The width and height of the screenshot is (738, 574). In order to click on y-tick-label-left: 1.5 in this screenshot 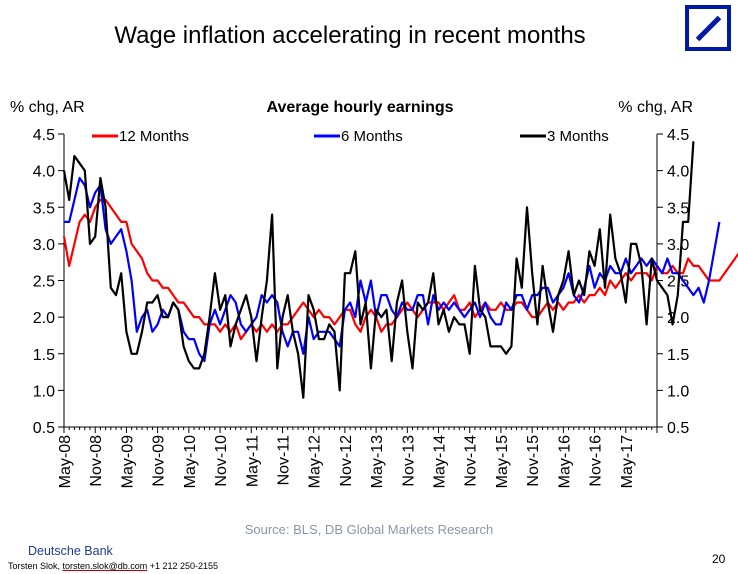, I will do `click(44, 355)`.